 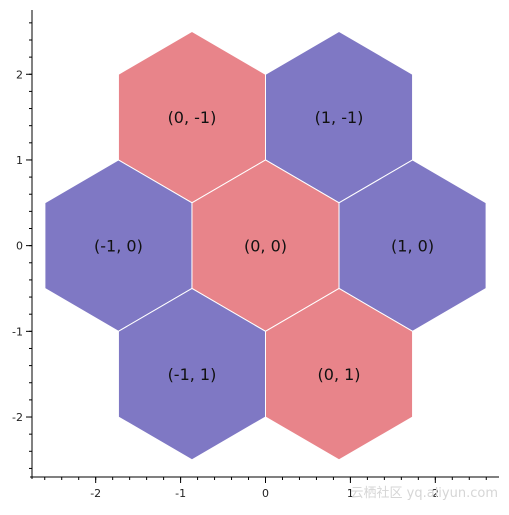 I want to click on y-tick-label: 2, so click(x=19, y=74).